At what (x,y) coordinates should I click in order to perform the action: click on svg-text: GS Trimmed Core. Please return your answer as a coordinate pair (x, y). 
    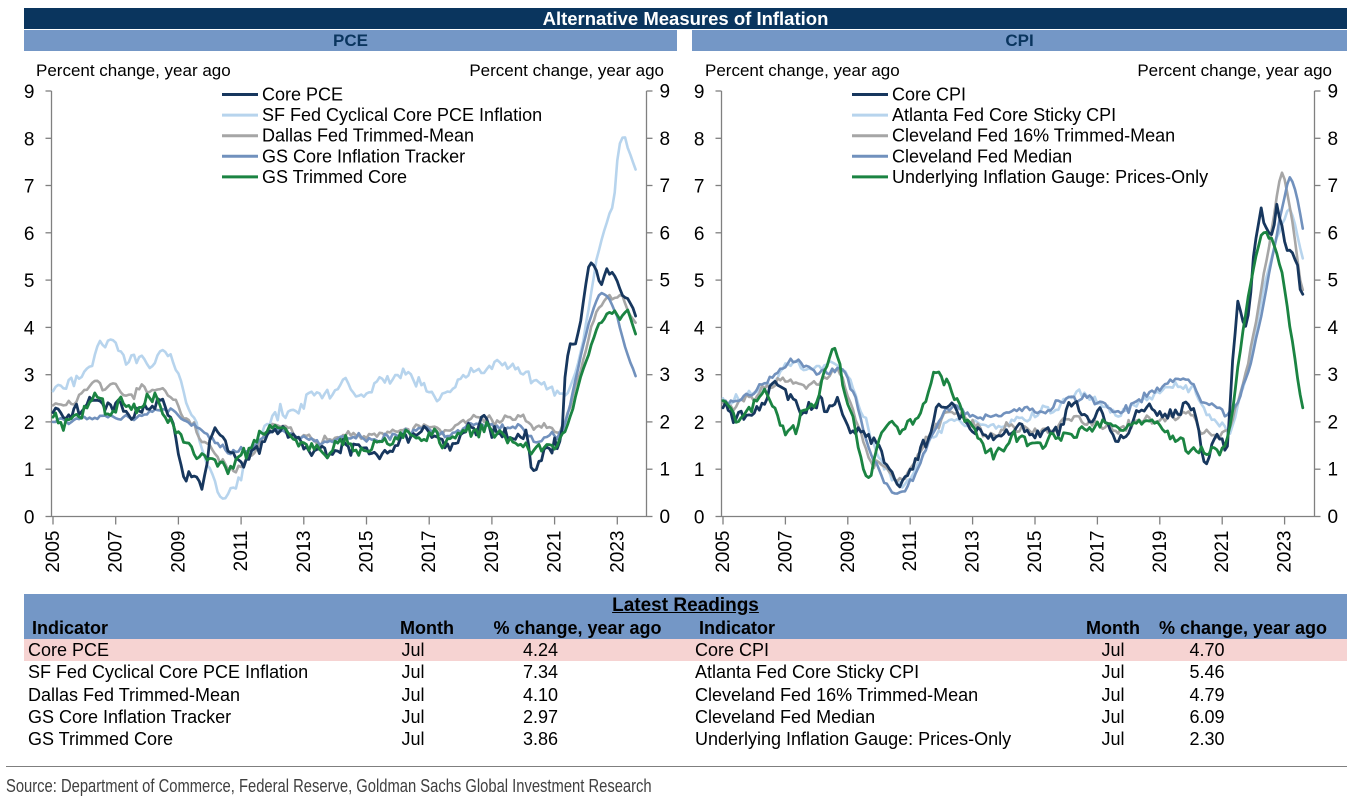
    Looking at the image, I should click on (334, 177).